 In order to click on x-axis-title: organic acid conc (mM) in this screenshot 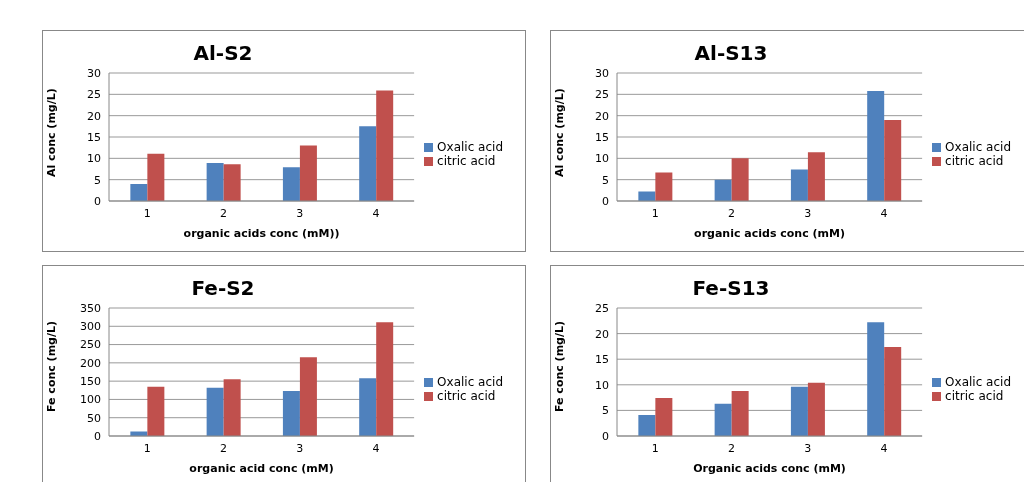, I will do `click(261, 468)`.